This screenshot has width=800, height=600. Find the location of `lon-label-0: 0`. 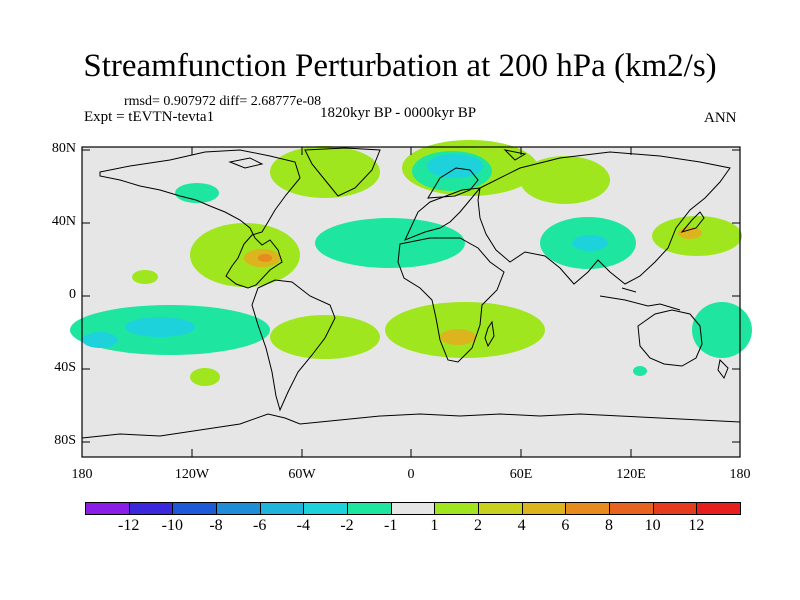

lon-label-0: 0 is located at coordinates (411, 474).